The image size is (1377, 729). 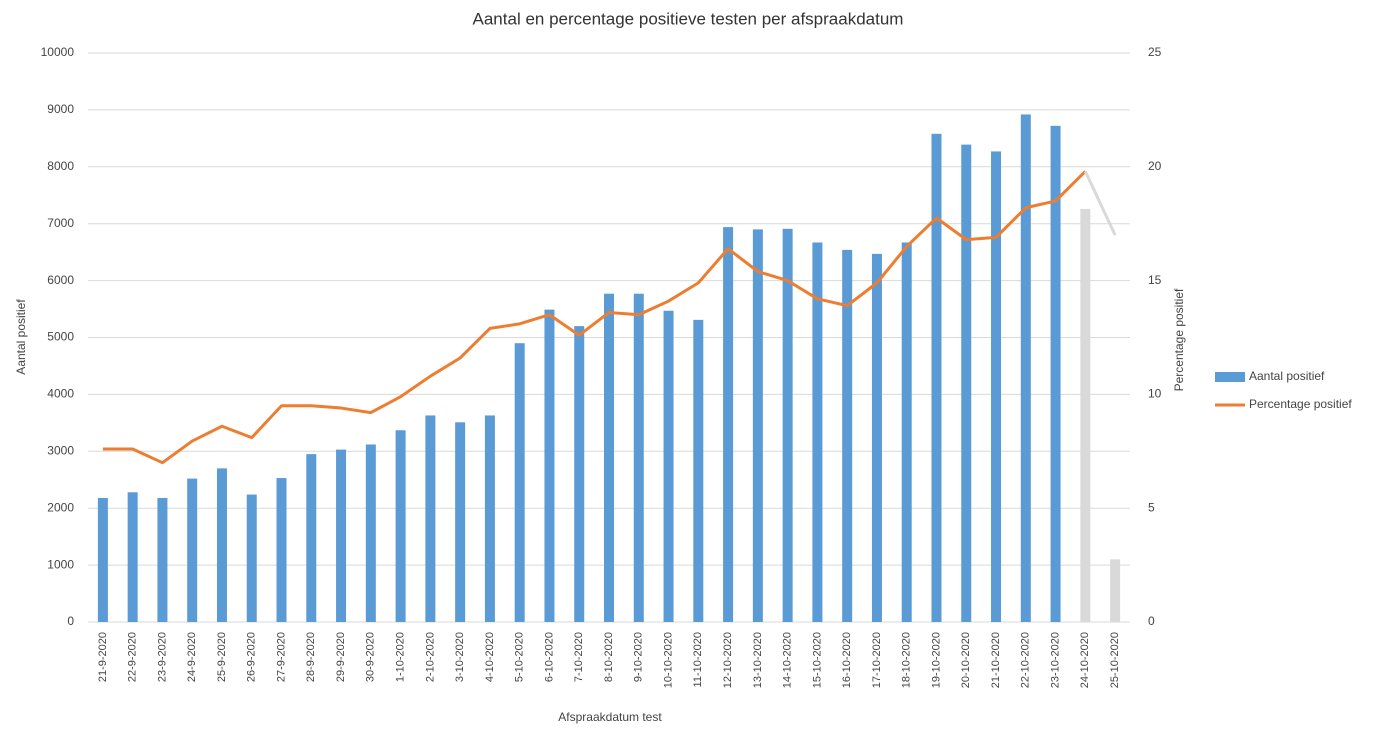 I want to click on x-tick-label: 25-10-2020, so click(x=1115, y=660).